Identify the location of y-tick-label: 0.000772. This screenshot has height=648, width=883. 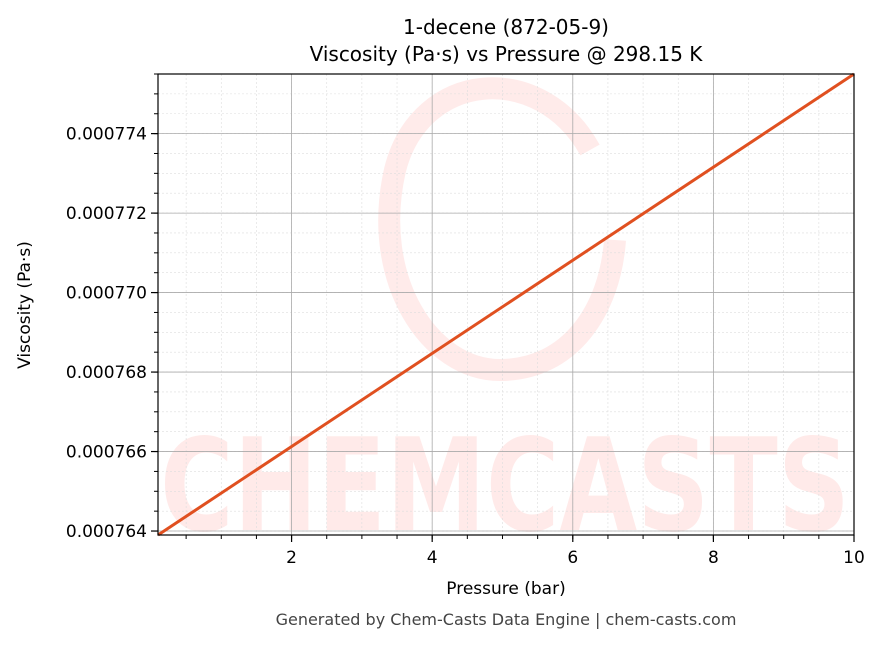
(106, 214).